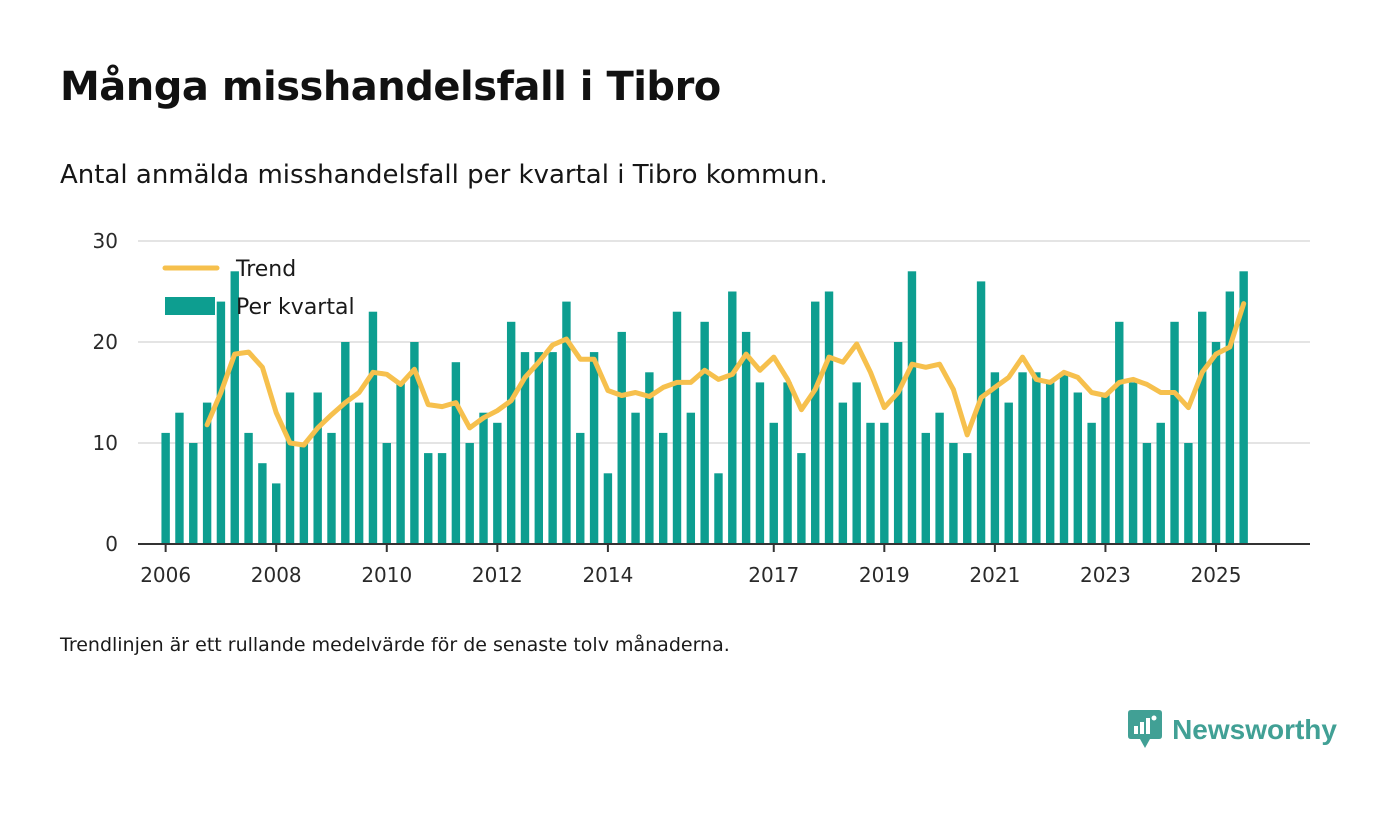 The width and height of the screenshot is (1400, 813). I want to click on x-tick-label: 2014, so click(607, 575).